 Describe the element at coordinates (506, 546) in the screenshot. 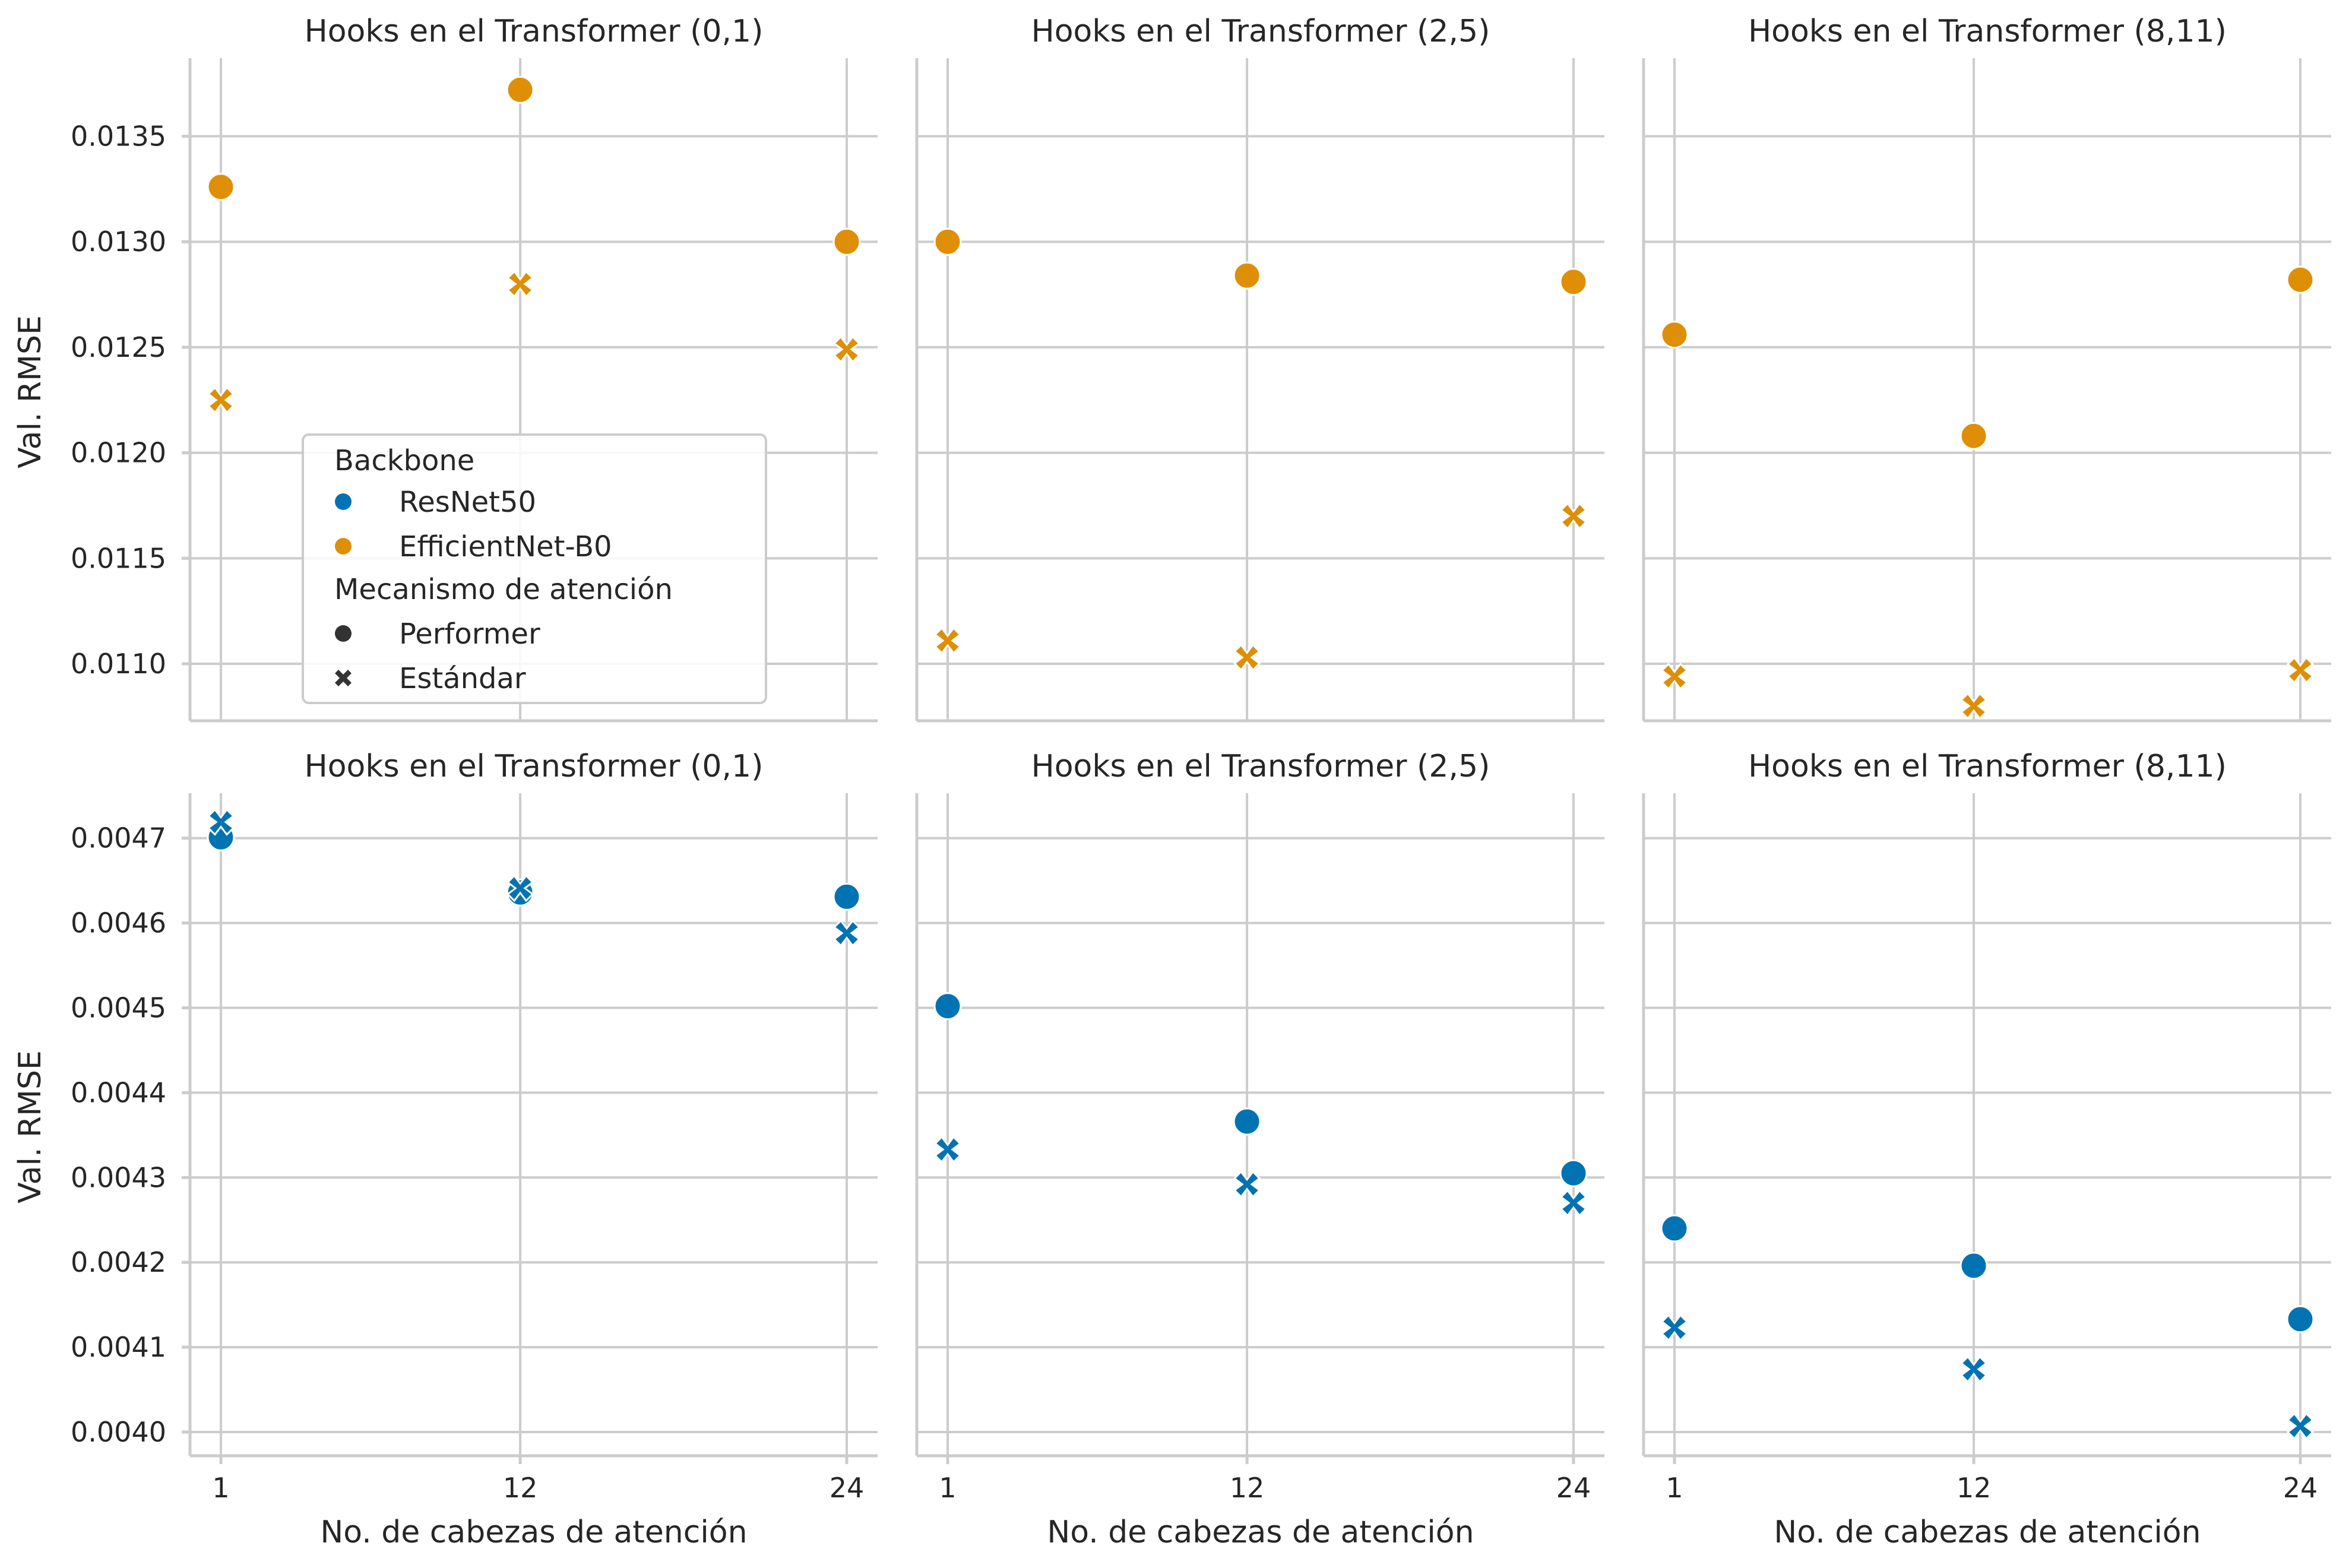

I see `legend-label-efficientnet-b0: EfficientNet-B0` at that location.